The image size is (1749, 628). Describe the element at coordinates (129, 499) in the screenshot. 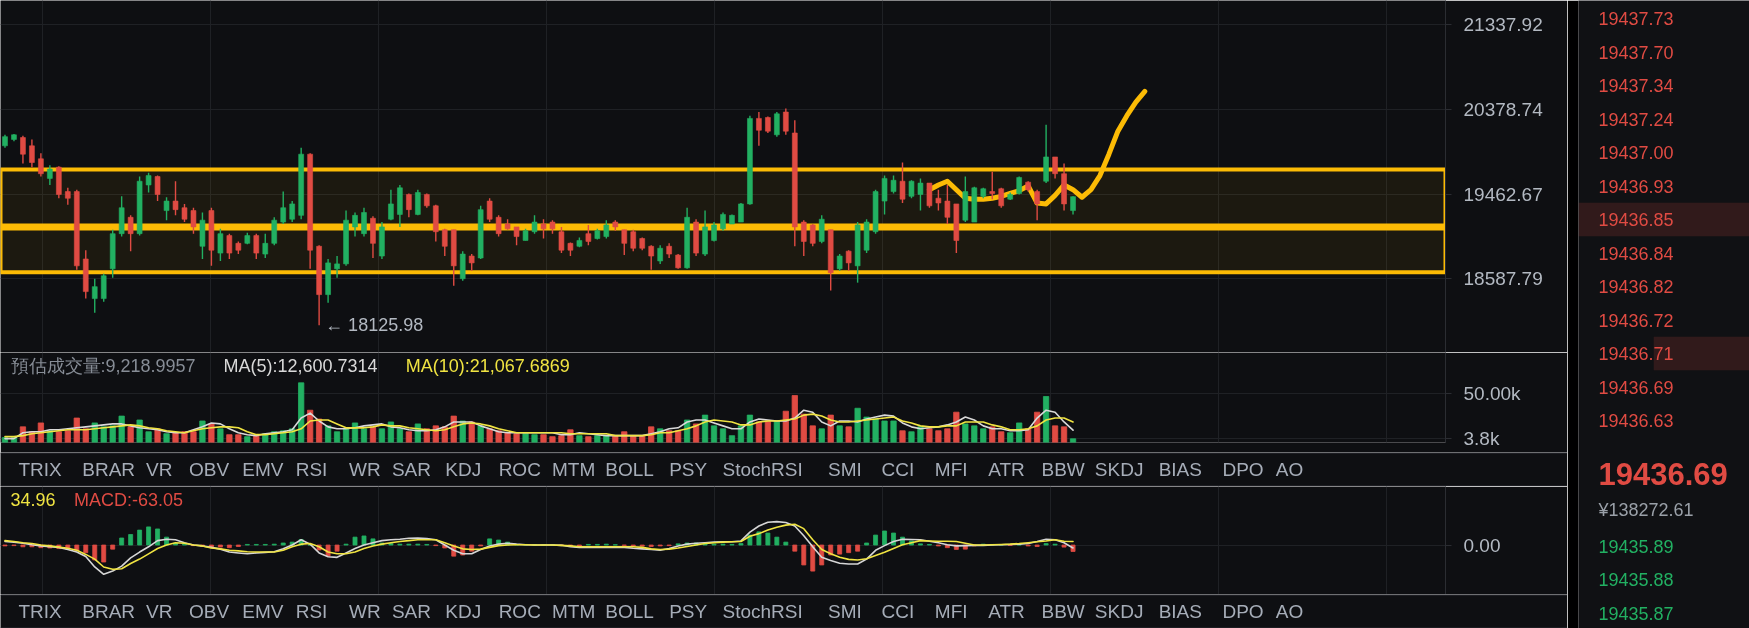

I see `series-label: MACD:-63.05` at that location.